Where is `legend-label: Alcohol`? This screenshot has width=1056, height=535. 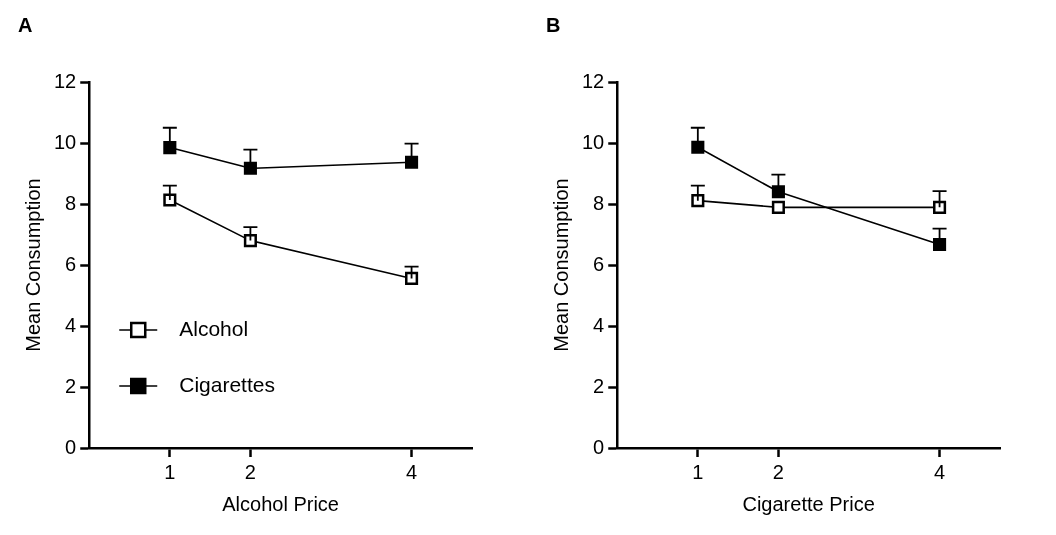 legend-label: Alcohol is located at coordinates (214, 328).